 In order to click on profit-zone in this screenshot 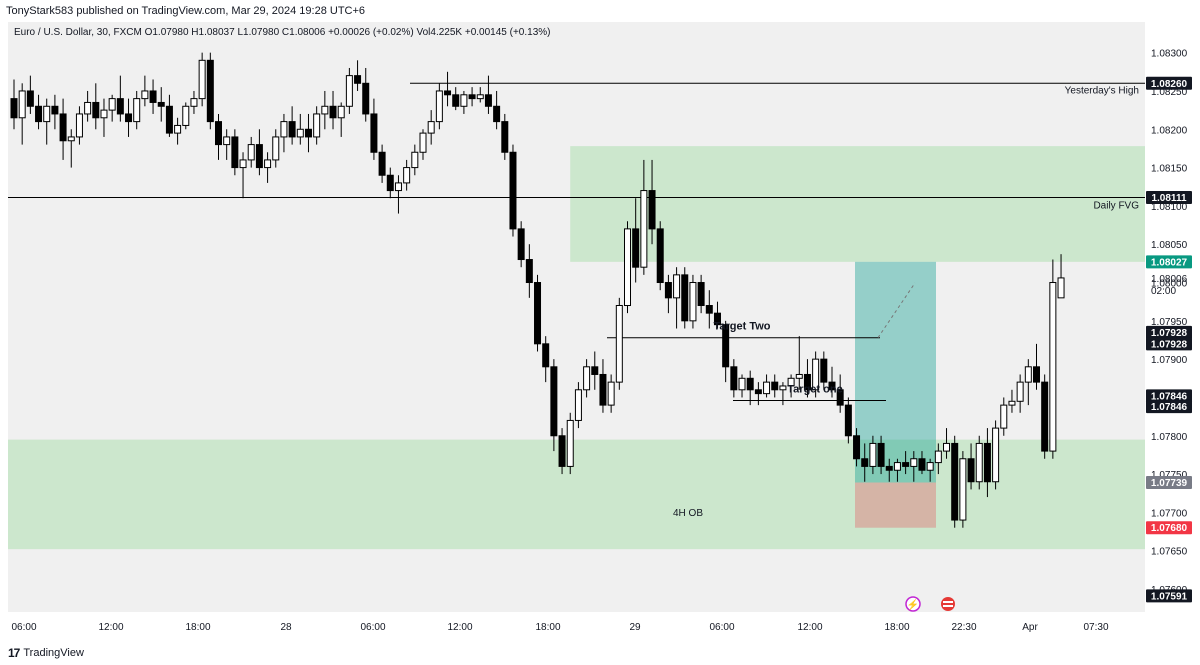, I will do `click(895, 372)`.